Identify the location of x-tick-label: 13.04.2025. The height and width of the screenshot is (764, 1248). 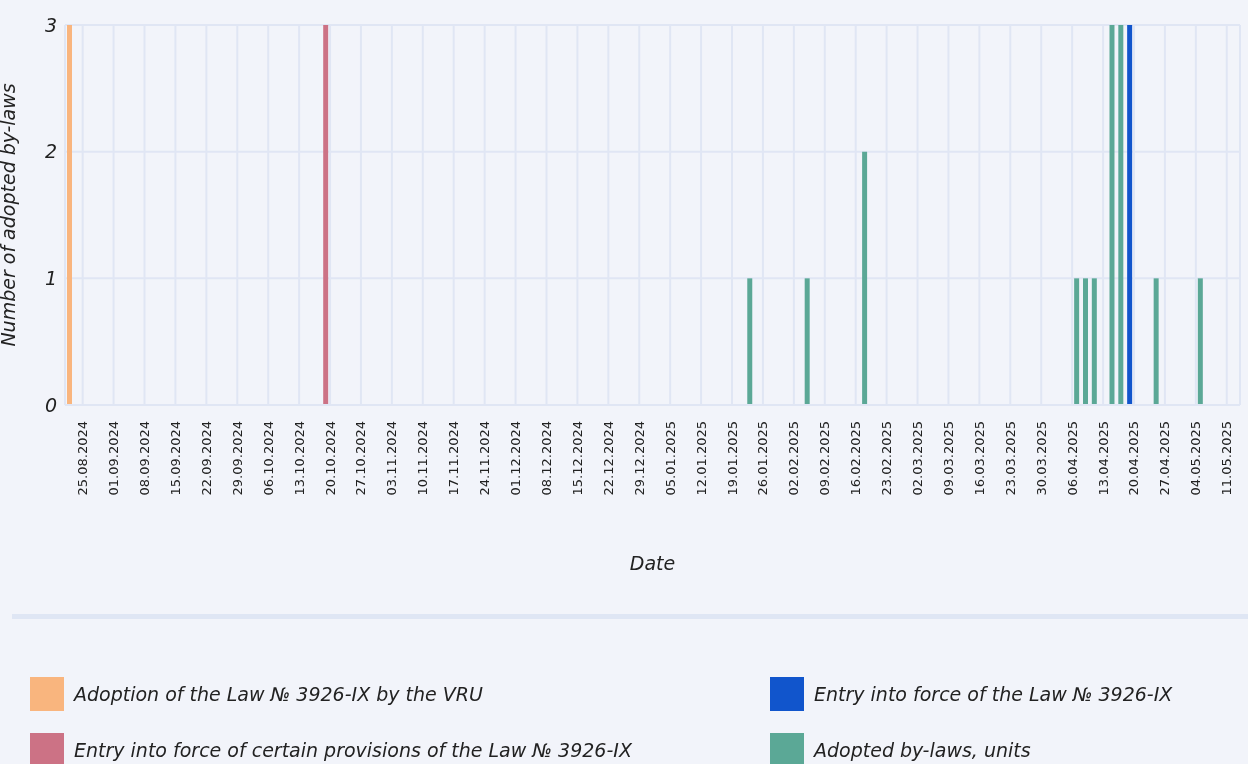
(1103, 458).